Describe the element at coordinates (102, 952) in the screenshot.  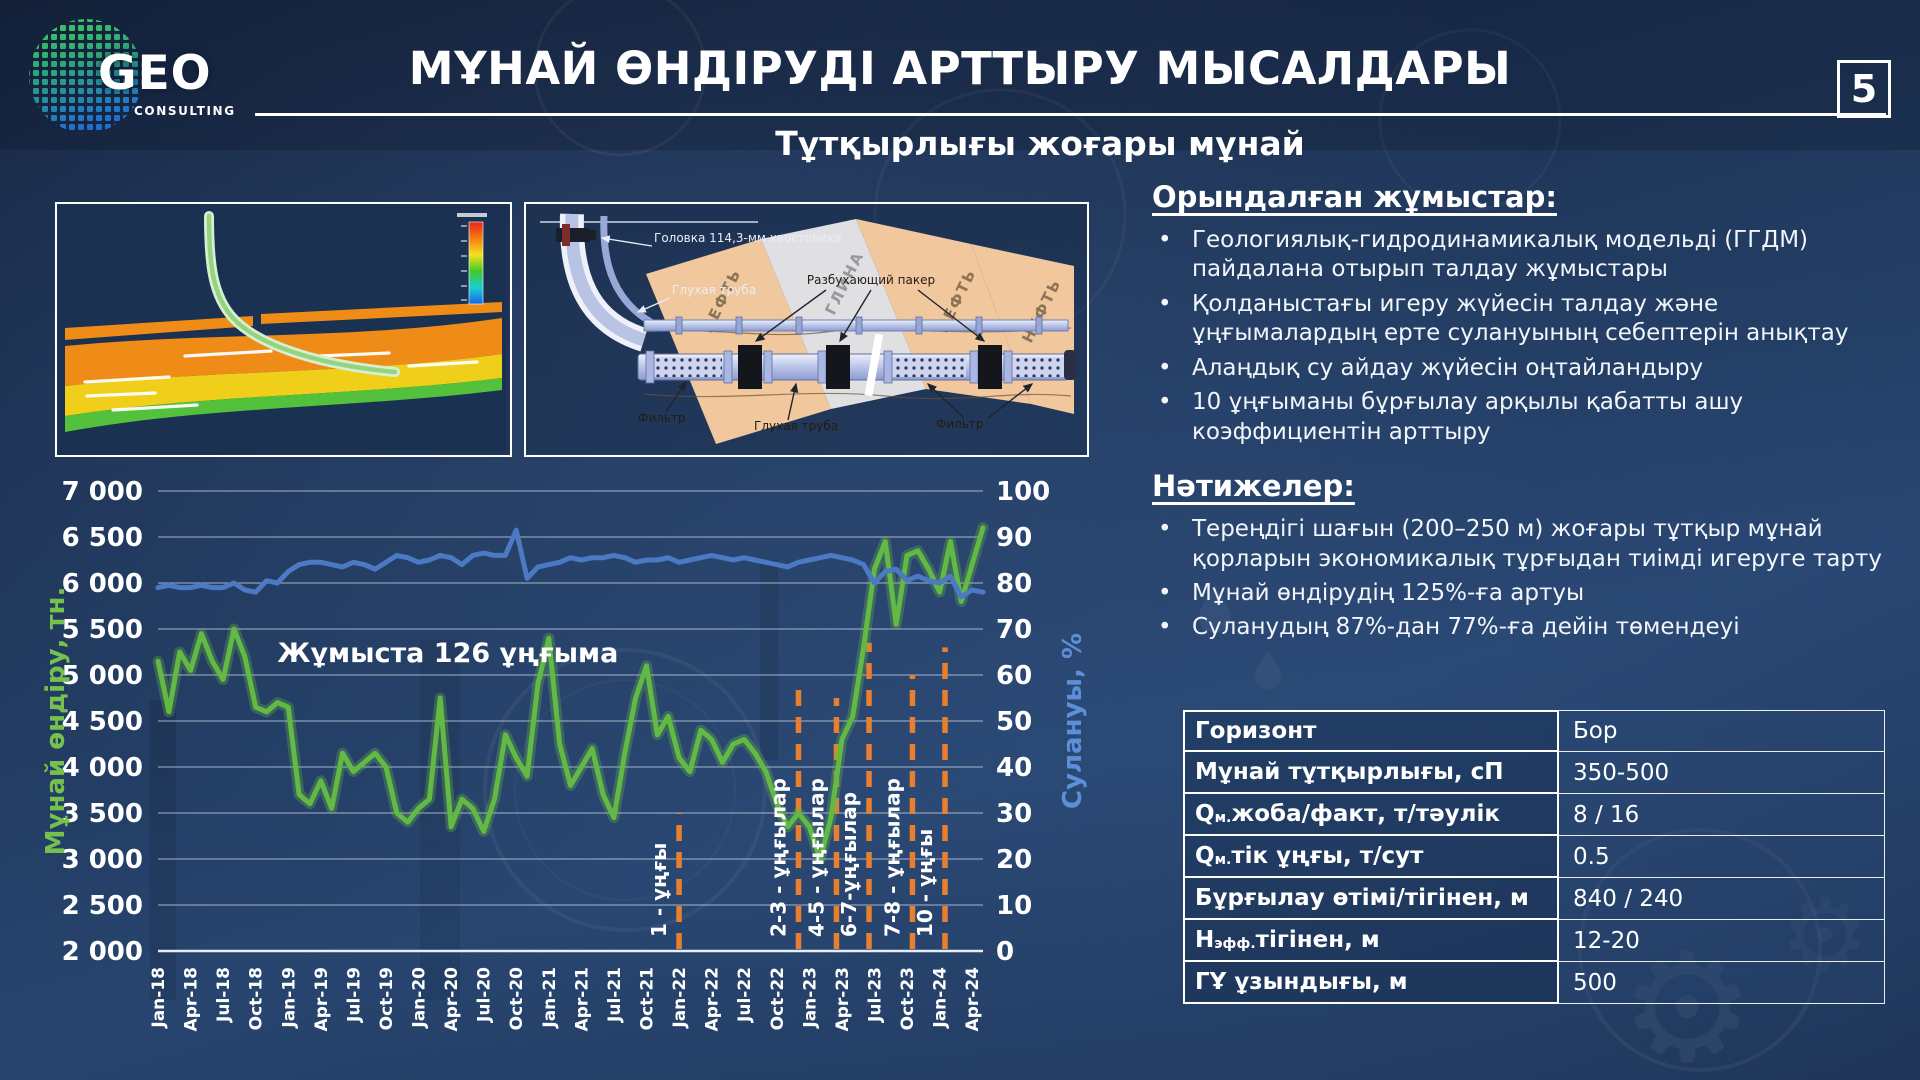
I see `y-left-tick: 2 000` at that location.